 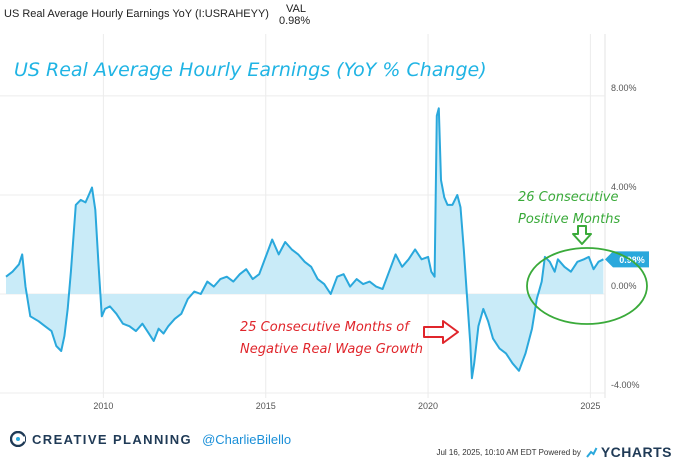 What do you see at coordinates (624, 88) in the screenshot?
I see `y-tick-label: 8.00%` at bounding box center [624, 88].